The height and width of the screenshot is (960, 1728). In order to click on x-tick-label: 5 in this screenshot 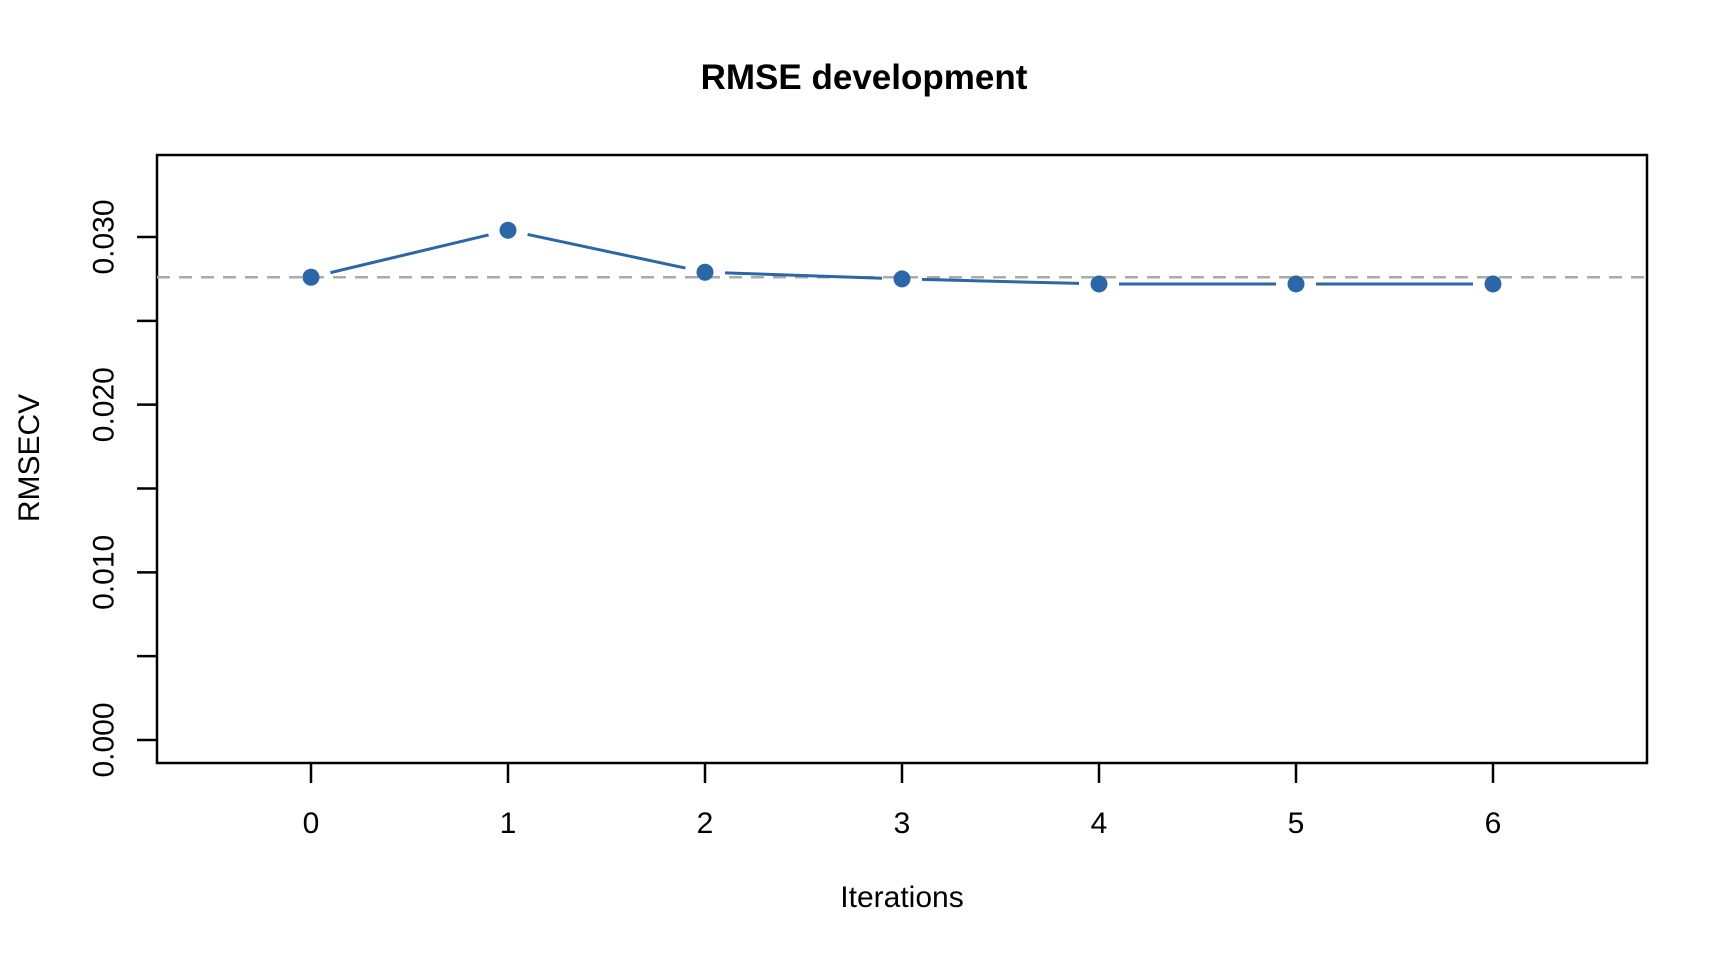, I will do `click(1296, 823)`.